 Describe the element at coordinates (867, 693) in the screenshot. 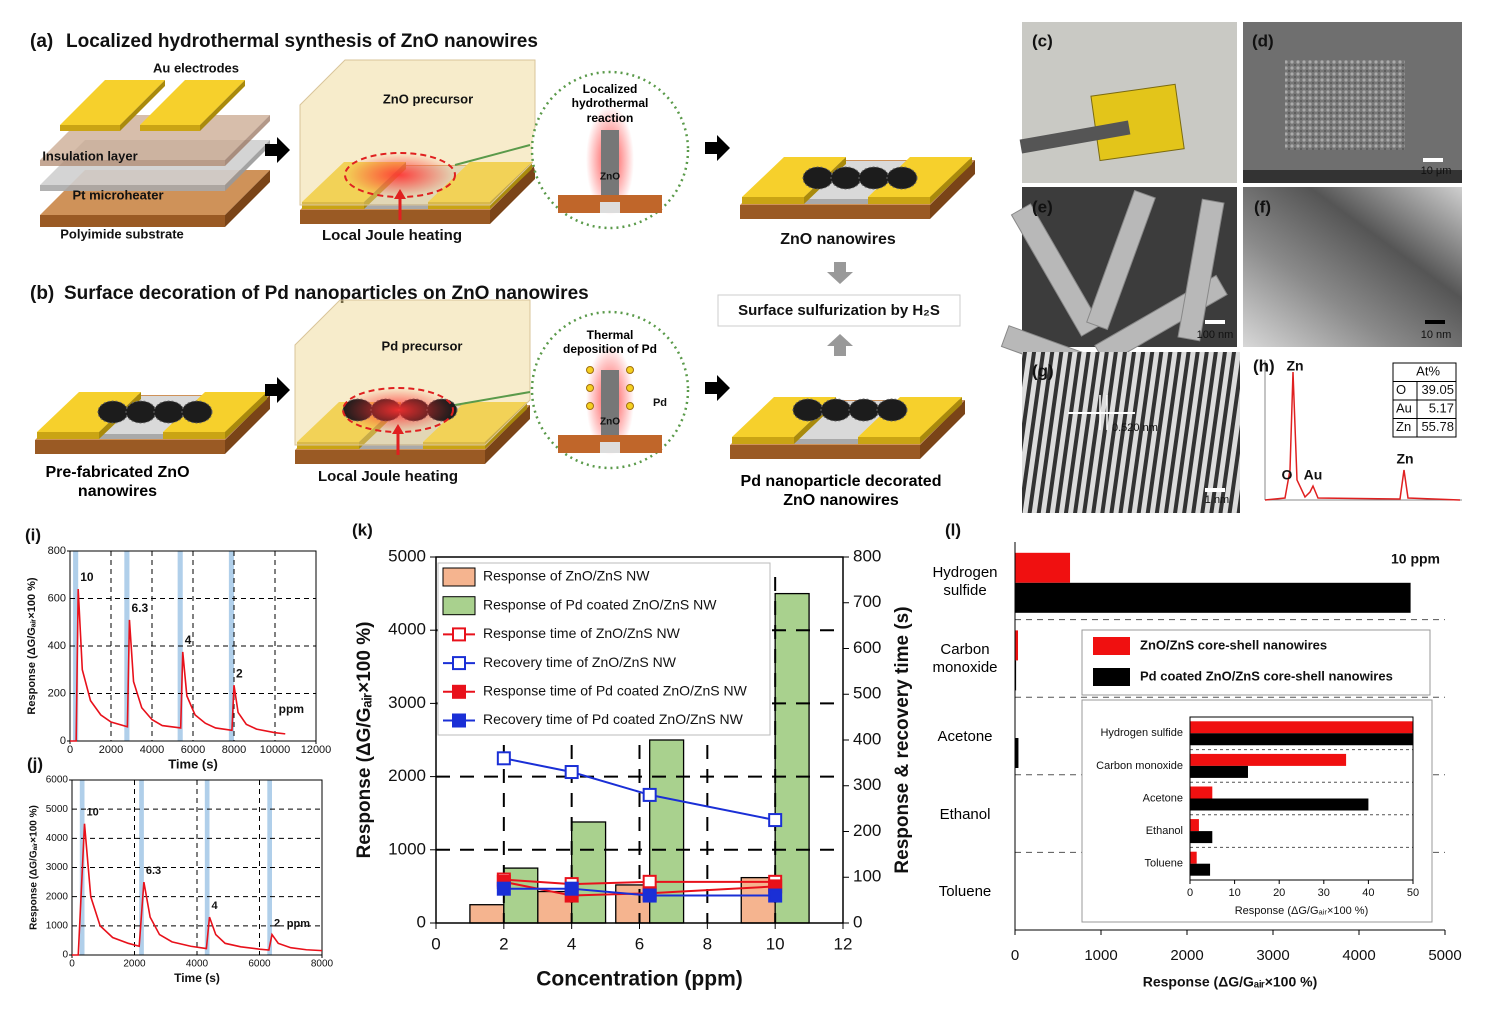

I see `y2-tick-label: 500` at that location.